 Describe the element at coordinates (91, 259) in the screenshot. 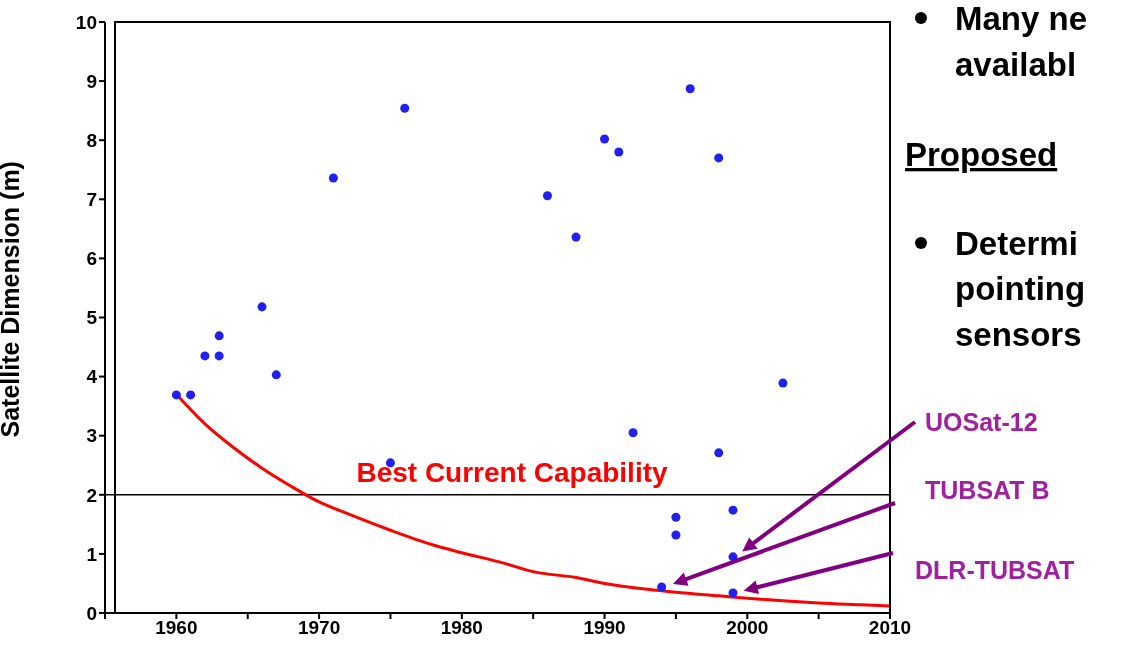

I see `y-tick-label: 6` at that location.